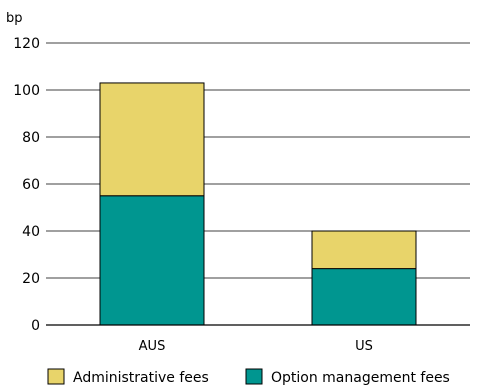 Image resolution: width=477 pixels, height=387 pixels. Describe the element at coordinates (31, 279) in the screenshot. I see `y-tick-label: 20` at that location.